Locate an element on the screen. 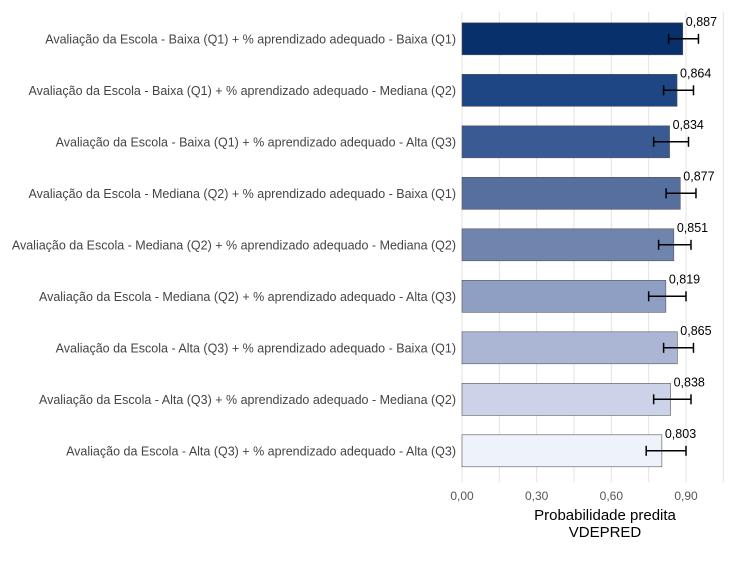 The height and width of the screenshot is (567, 756). value-label: 0,851 is located at coordinates (692, 228).